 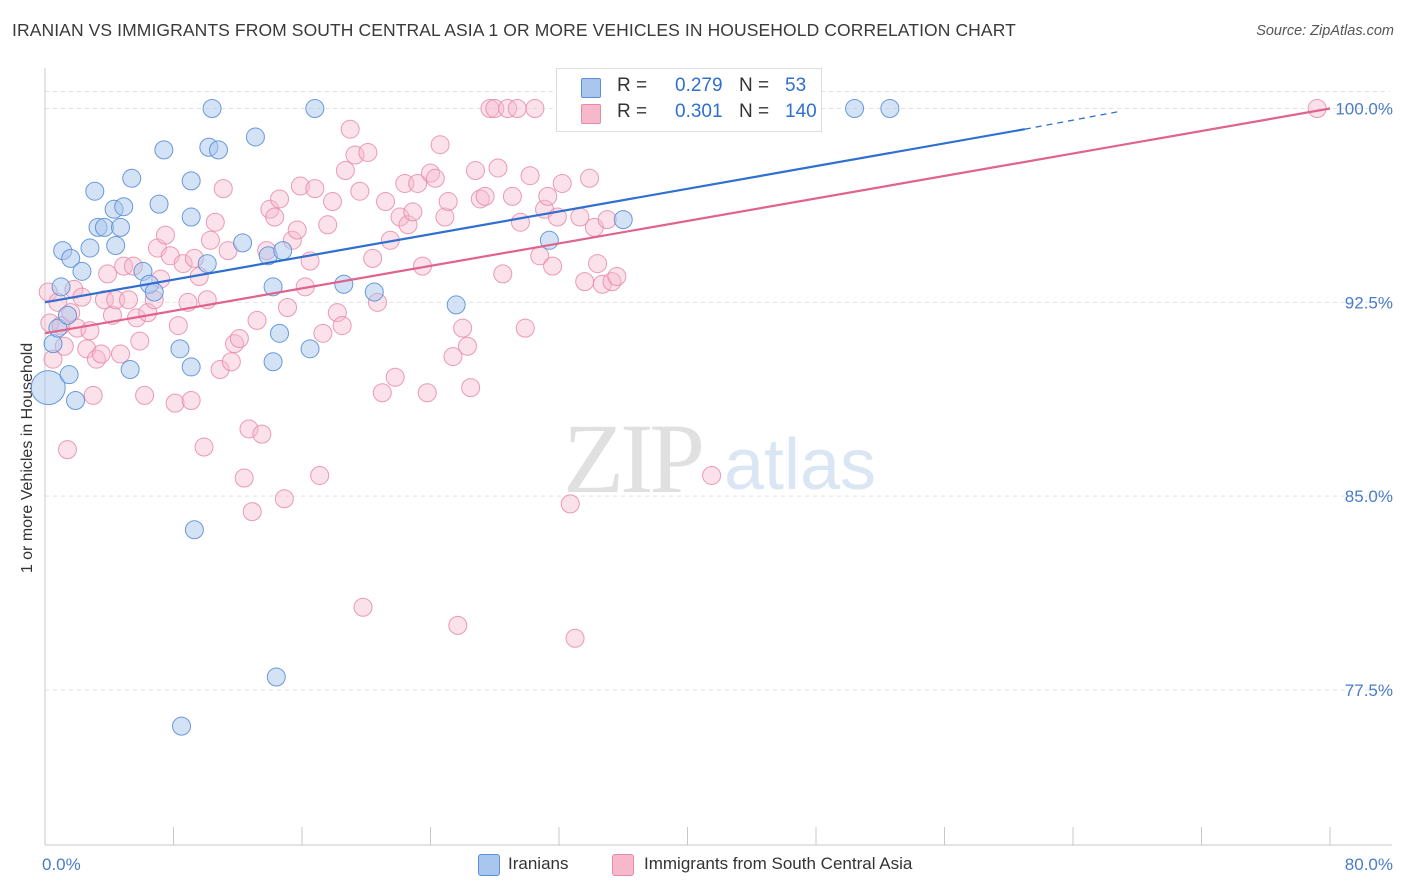 What do you see at coordinates (489, 865) in the screenshot?
I see `legend-swatch-iranians` at bounding box center [489, 865].